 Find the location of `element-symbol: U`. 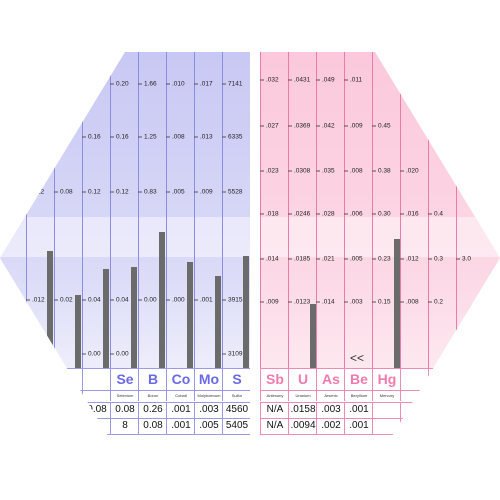

element-symbol: U is located at coordinates (302, 379).